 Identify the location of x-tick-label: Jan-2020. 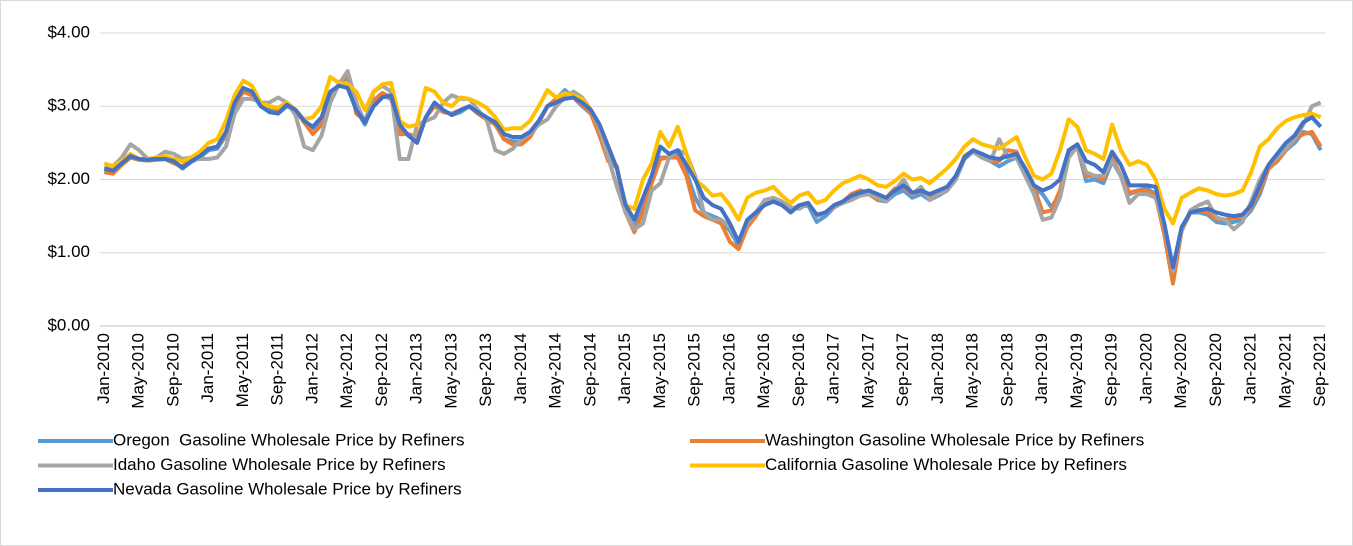
(1145, 368).